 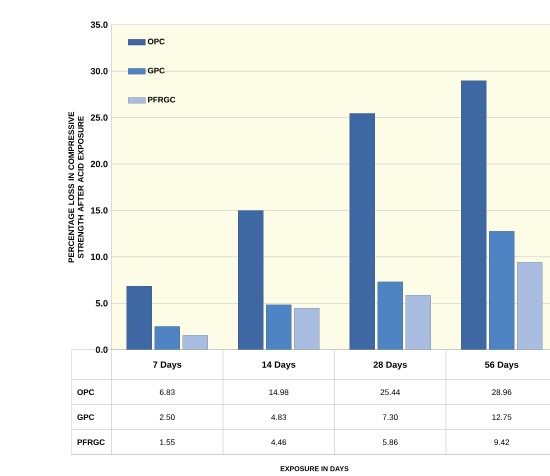 I want to click on x-tick-label: 56 Days, so click(x=501, y=365).